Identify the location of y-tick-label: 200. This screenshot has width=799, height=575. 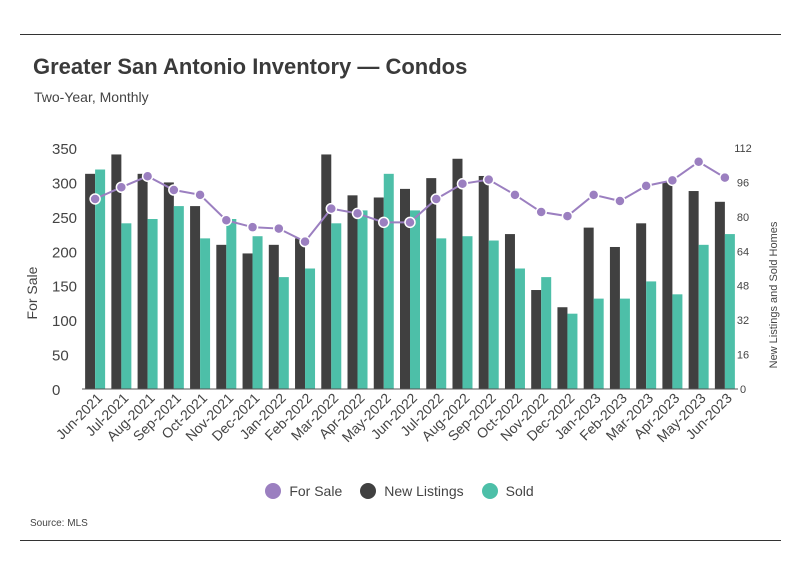
(64, 252).